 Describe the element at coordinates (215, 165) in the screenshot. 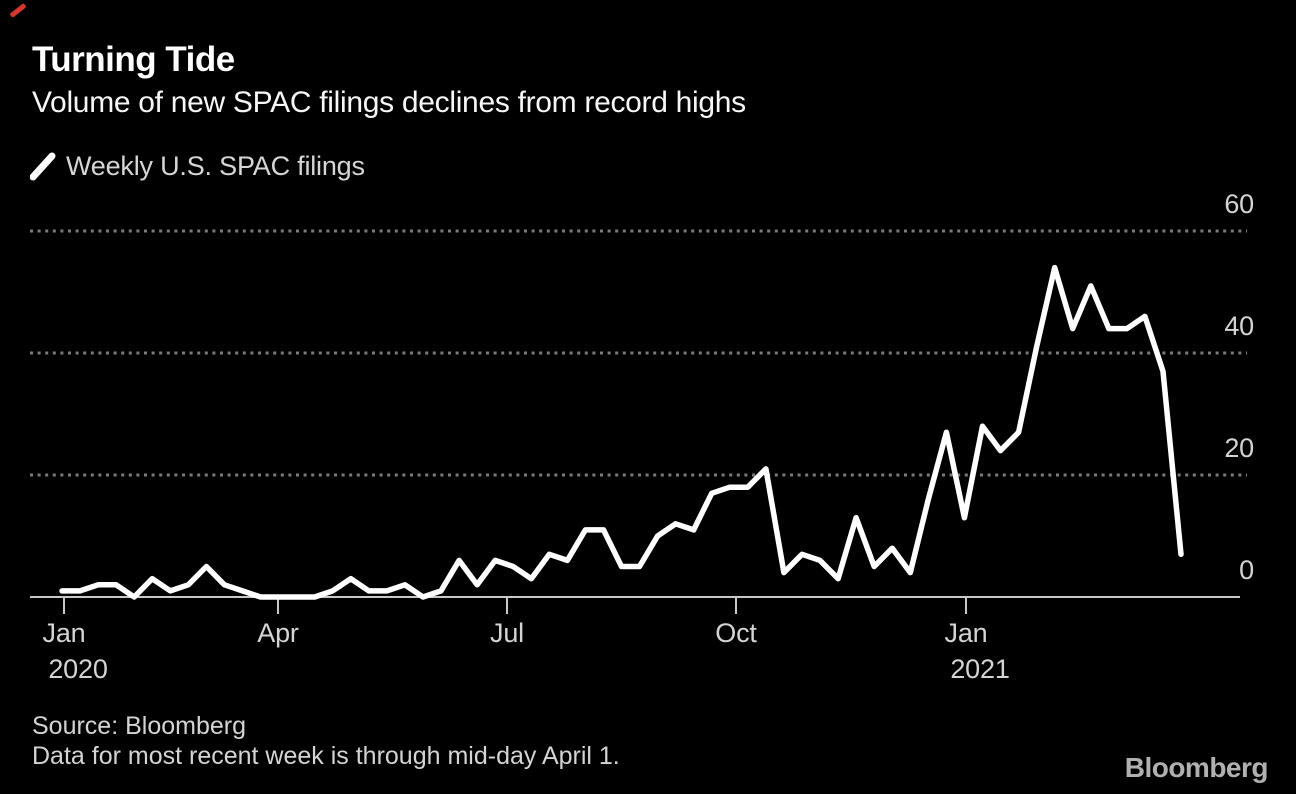

I see `legend-label: Weekly U.S. SPAC filings` at that location.